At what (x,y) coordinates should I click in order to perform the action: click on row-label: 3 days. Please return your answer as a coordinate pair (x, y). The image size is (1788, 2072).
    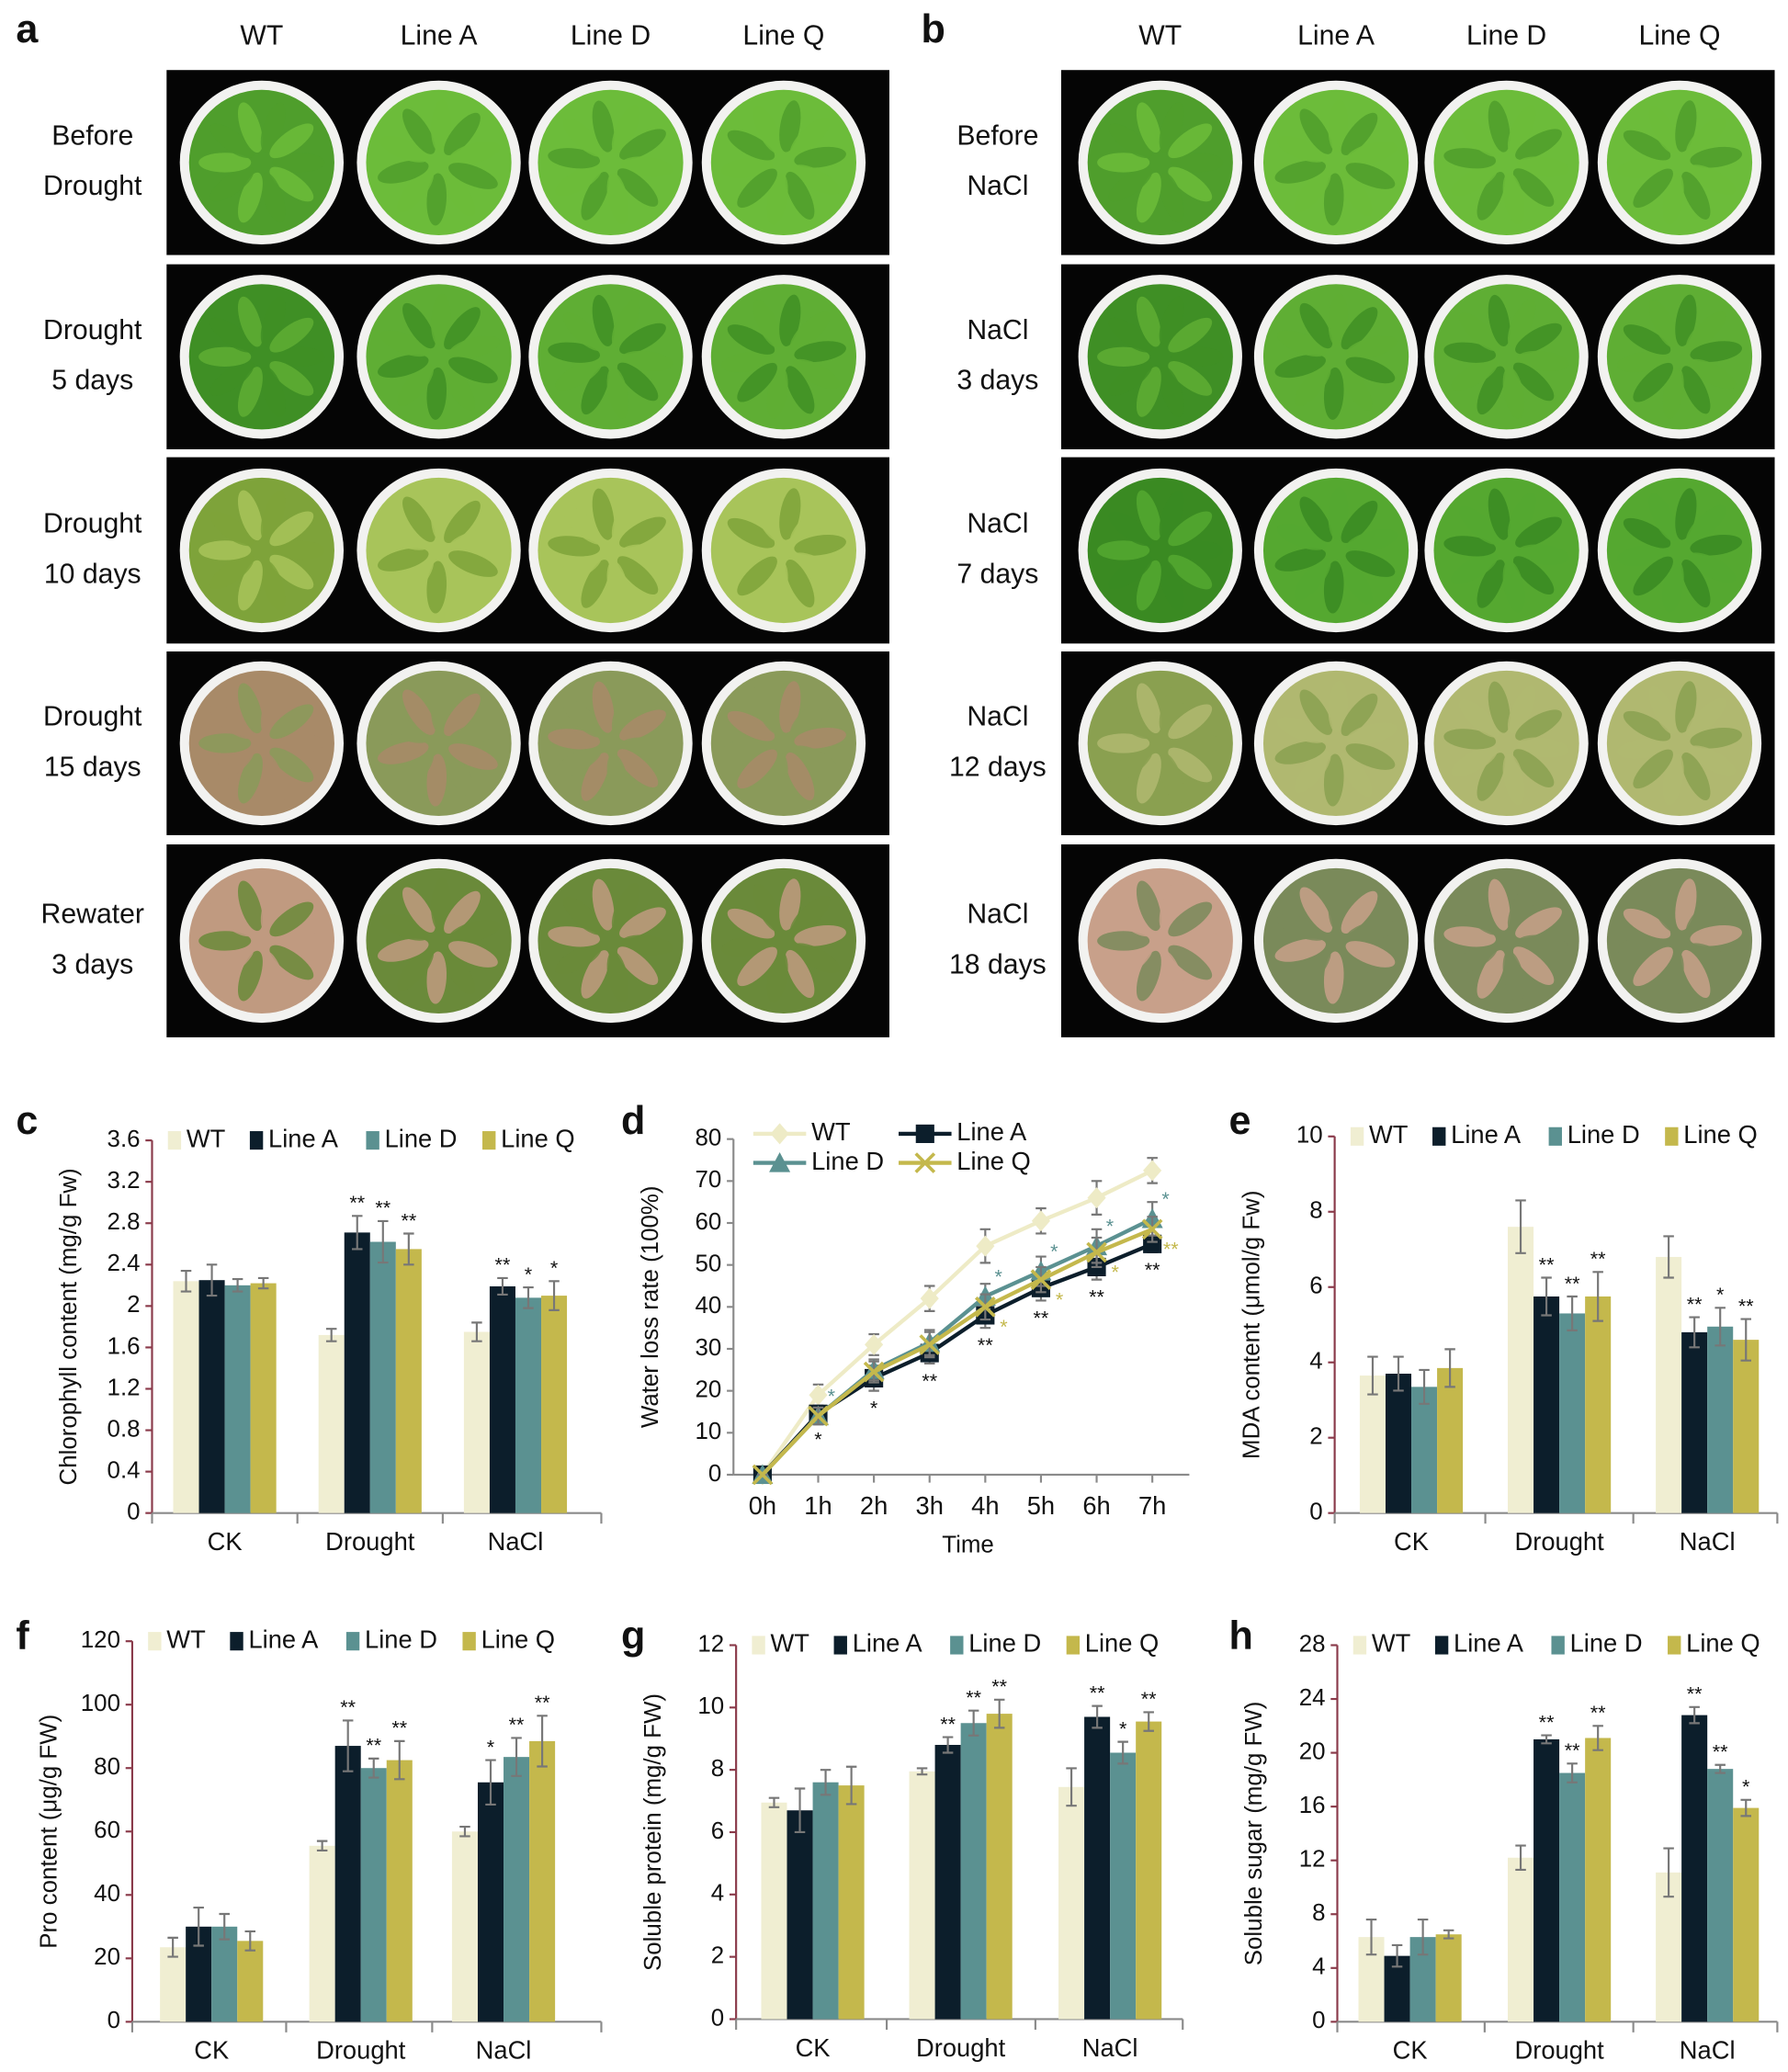
    Looking at the image, I should click on (997, 381).